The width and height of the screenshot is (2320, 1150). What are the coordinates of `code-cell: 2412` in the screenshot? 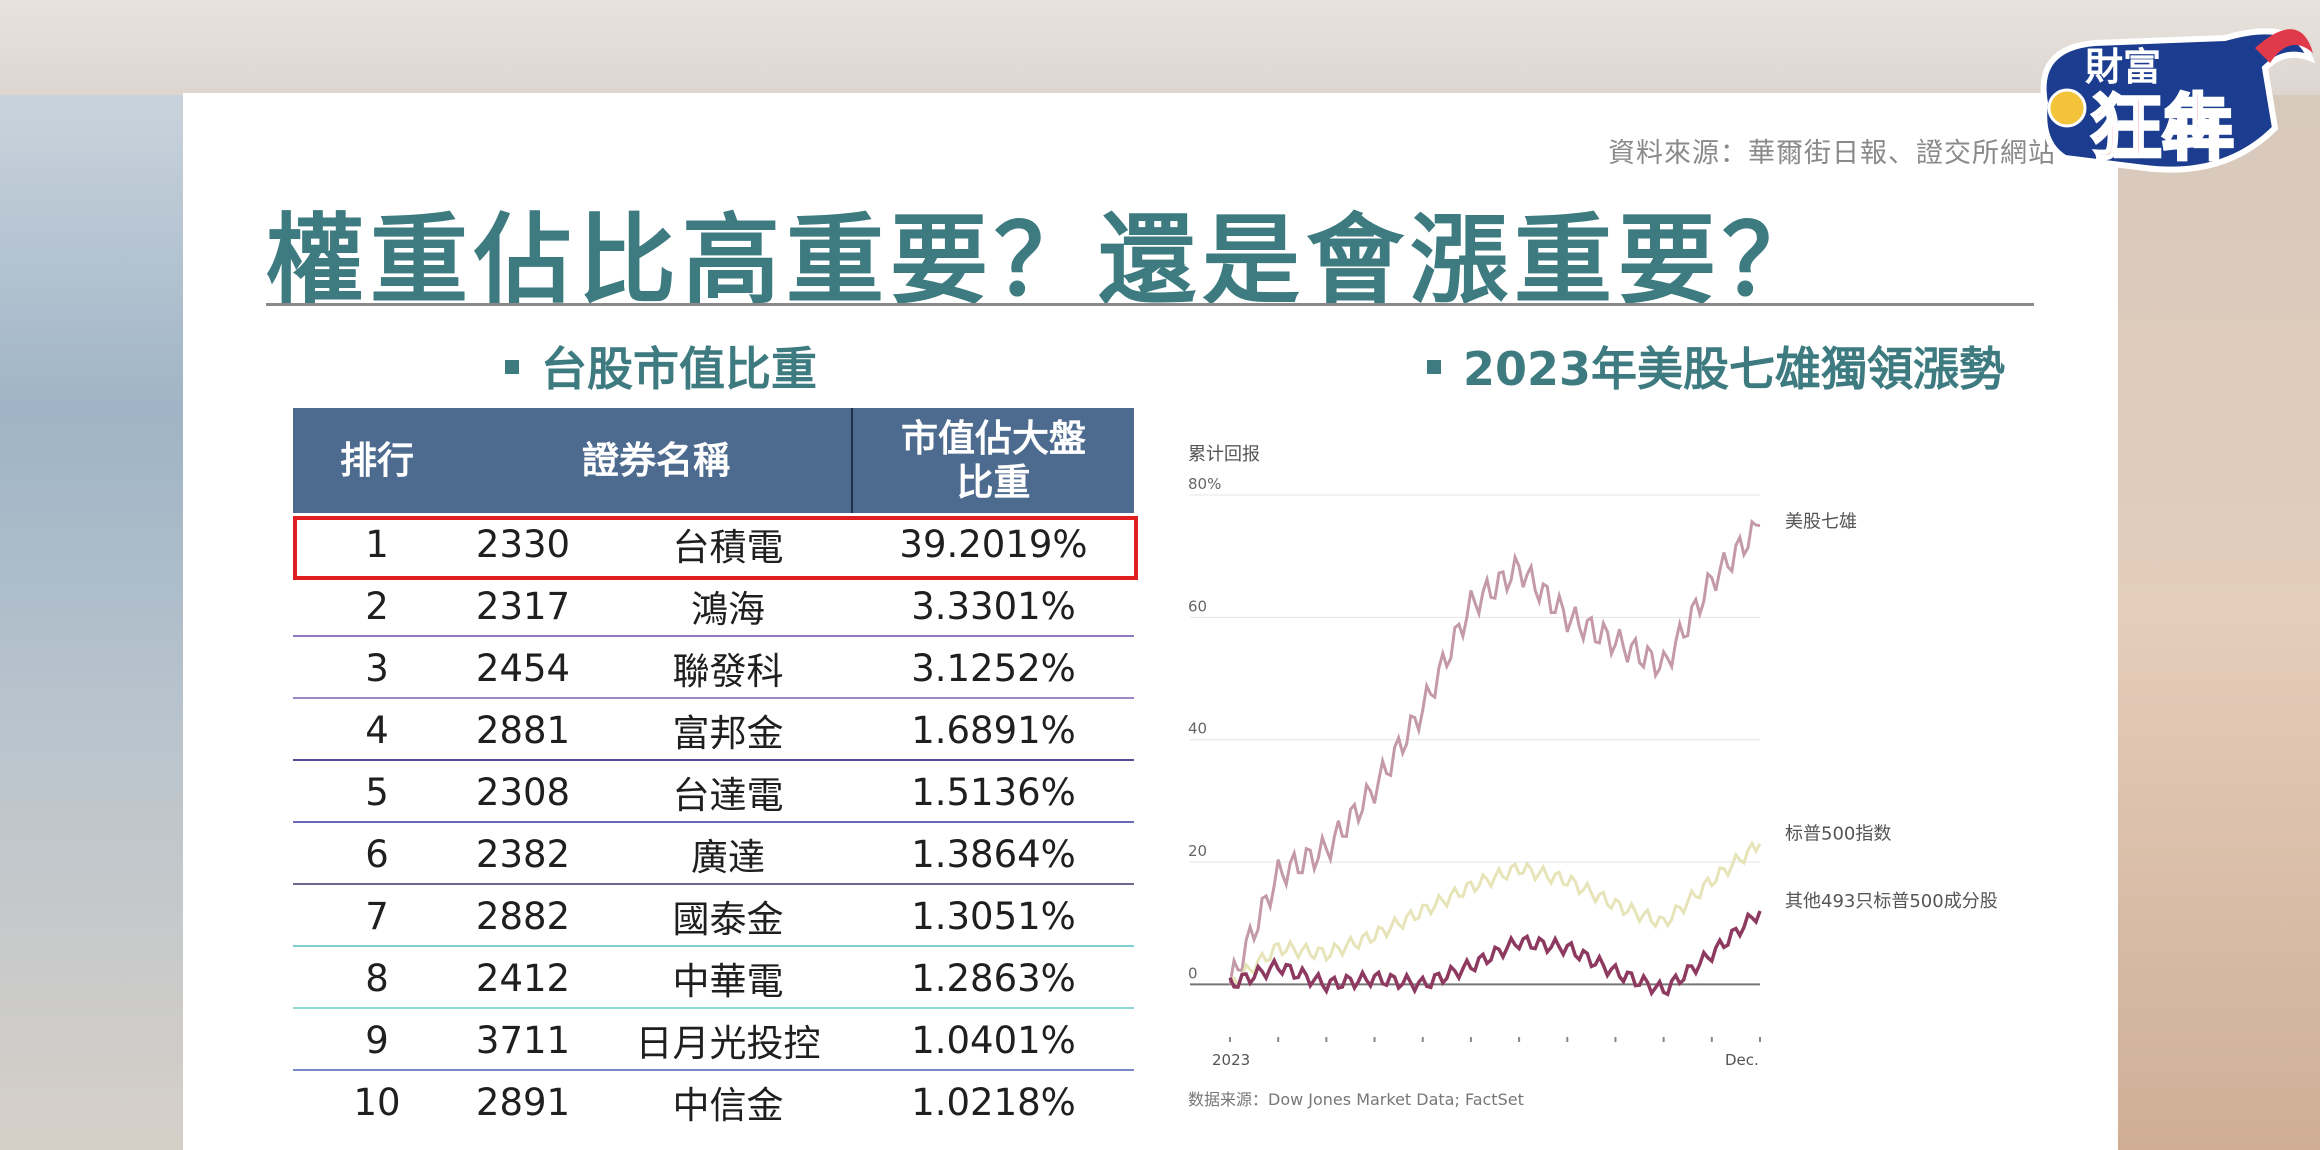 It's located at (523, 978).